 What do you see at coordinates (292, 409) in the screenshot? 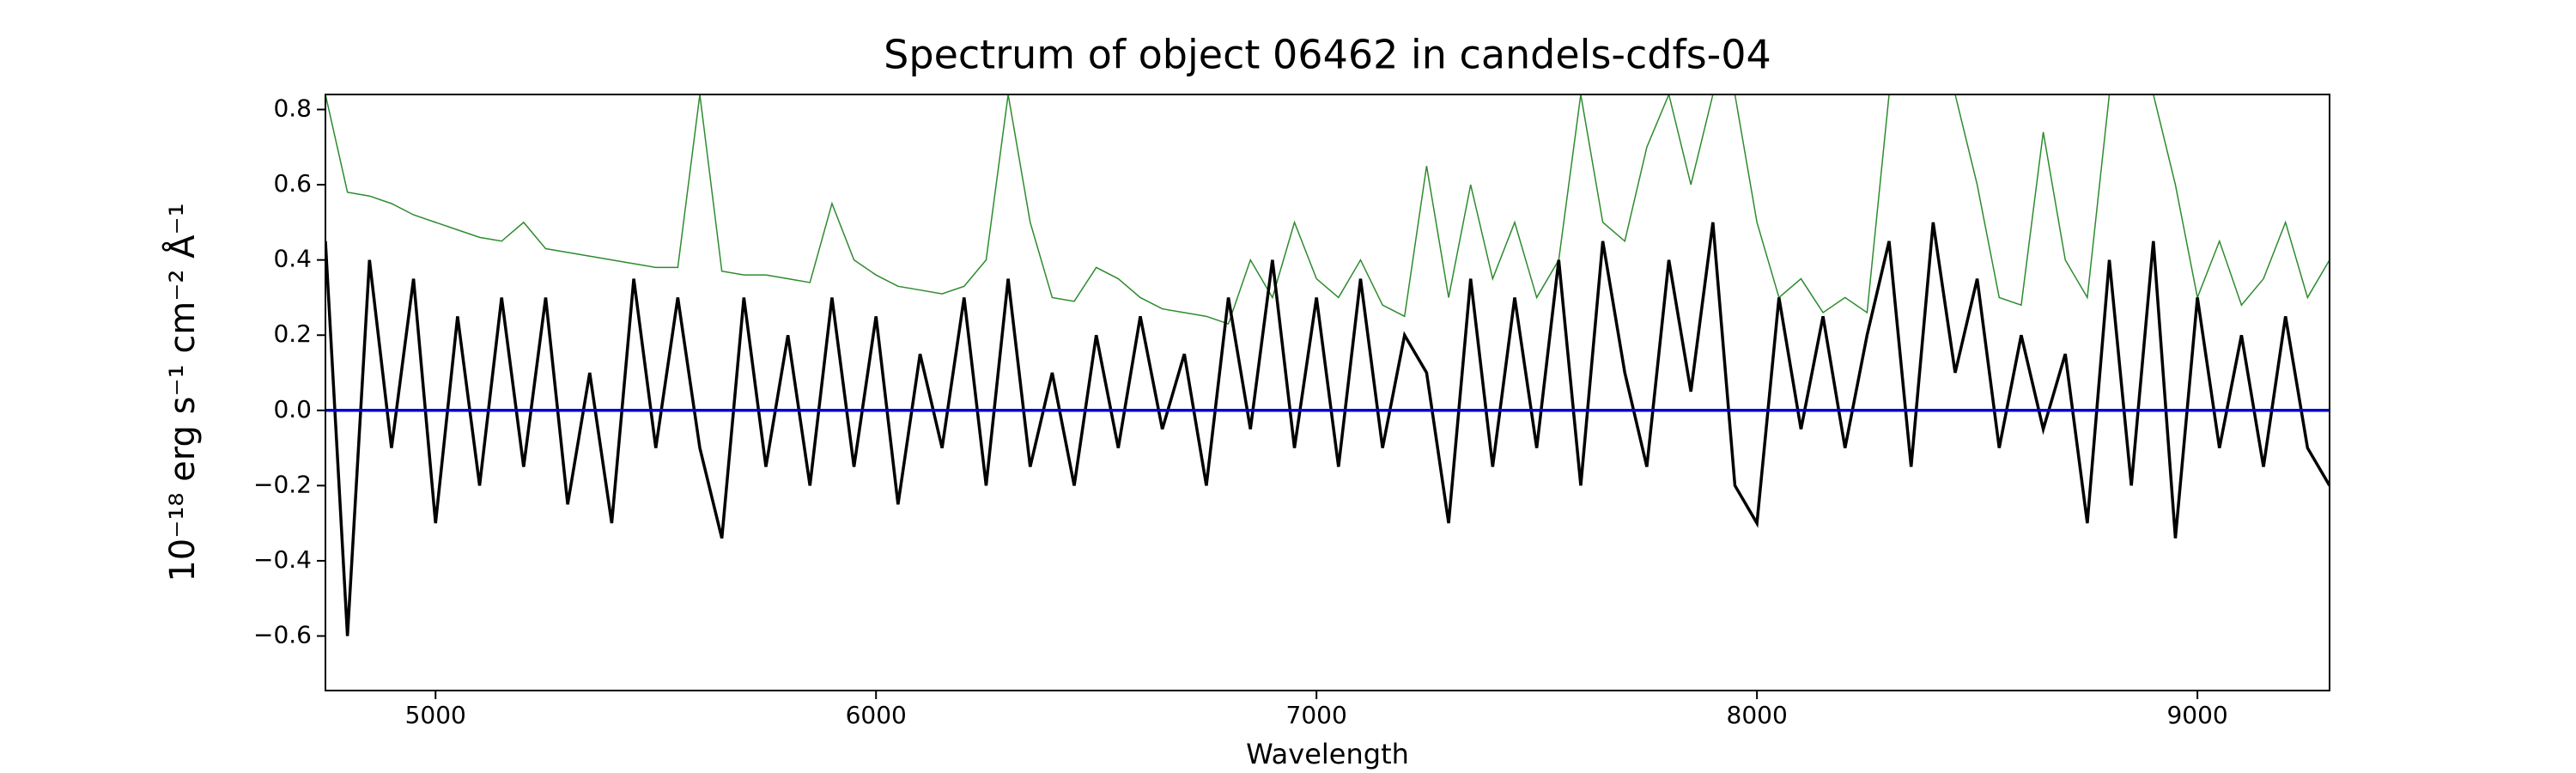
I see `y-tick-label: 0.0` at bounding box center [292, 409].